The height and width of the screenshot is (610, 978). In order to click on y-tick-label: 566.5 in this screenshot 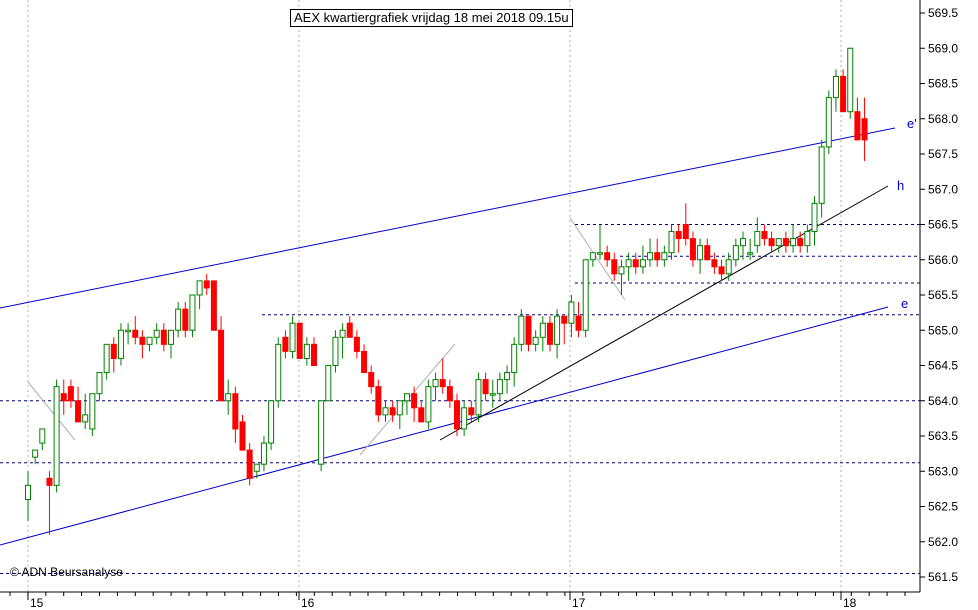, I will do `click(943, 225)`.